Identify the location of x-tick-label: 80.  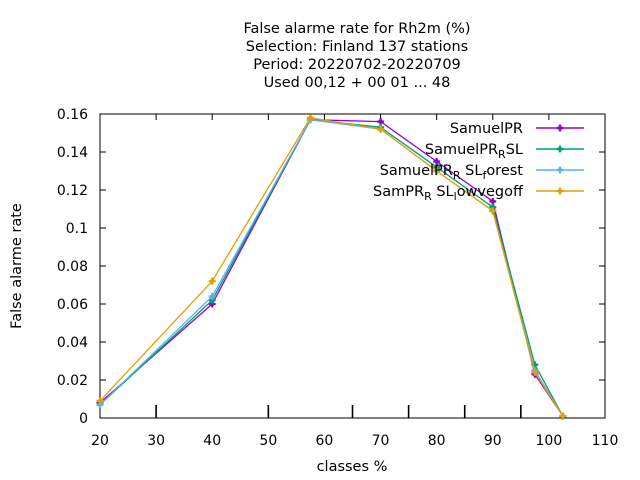
(437, 441).